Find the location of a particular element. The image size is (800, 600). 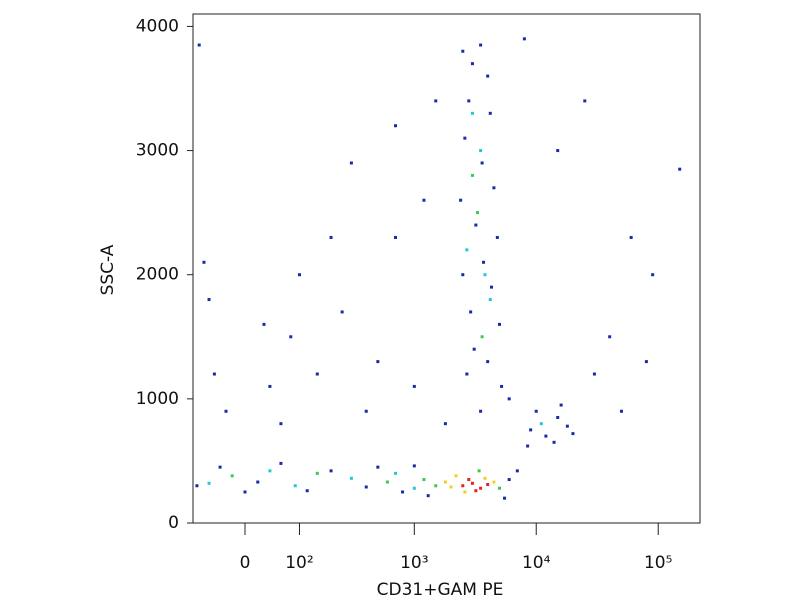

y-tick-label: 4000 is located at coordinates (157, 26).